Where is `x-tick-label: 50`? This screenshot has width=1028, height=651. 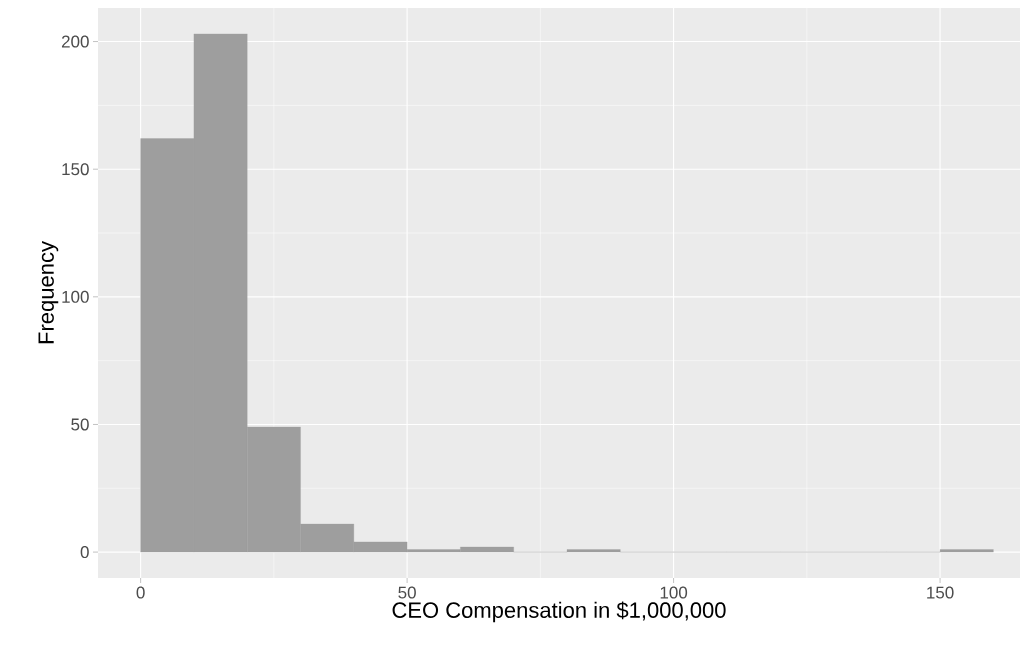 x-tick-label: 50 is located at coordinates (407, 592).